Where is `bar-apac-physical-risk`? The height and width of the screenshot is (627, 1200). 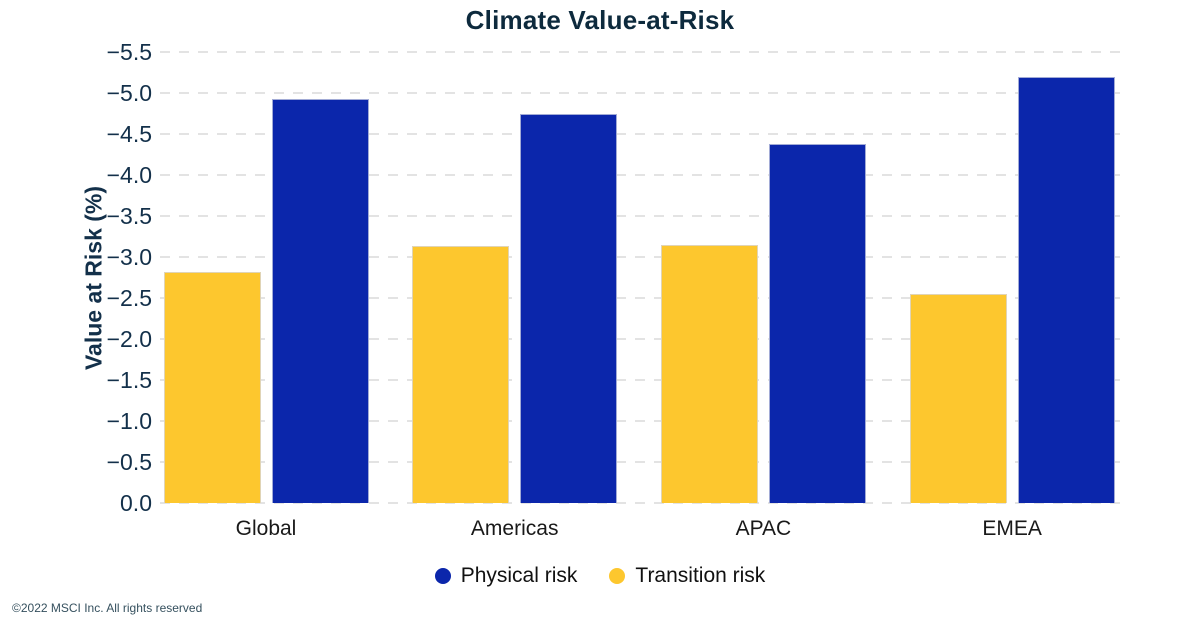
bar-apac-physical-risk is located at coordinates (817, 323).